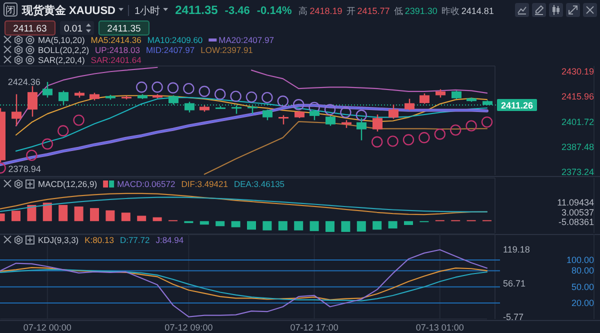 This screenshot has height=333, width=600. I want to click on y-tick-label: 50.00, so click(582, 287).